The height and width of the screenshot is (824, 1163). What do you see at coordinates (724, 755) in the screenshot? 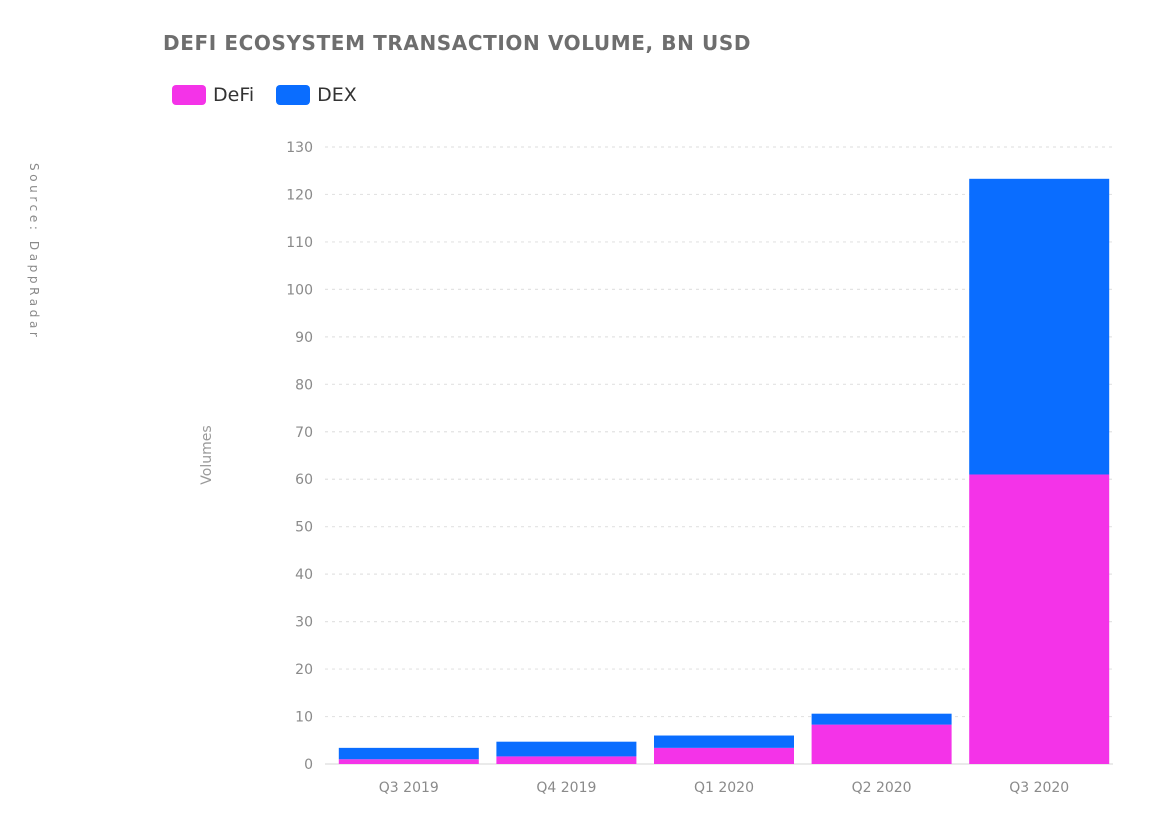
I see `bar-defi-q1-2020` at bounding box center [724, 755].